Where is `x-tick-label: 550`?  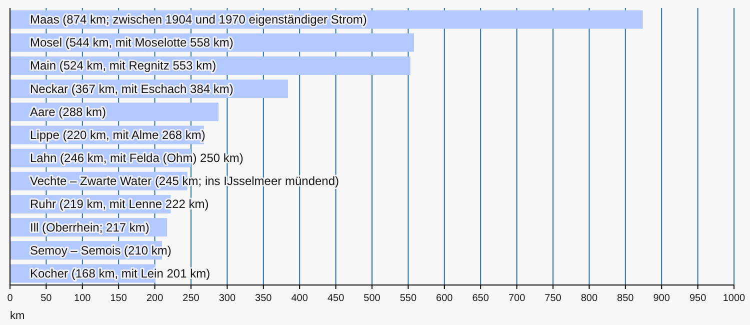 x-tick-label: 550 is located at coordinates (408, 298).